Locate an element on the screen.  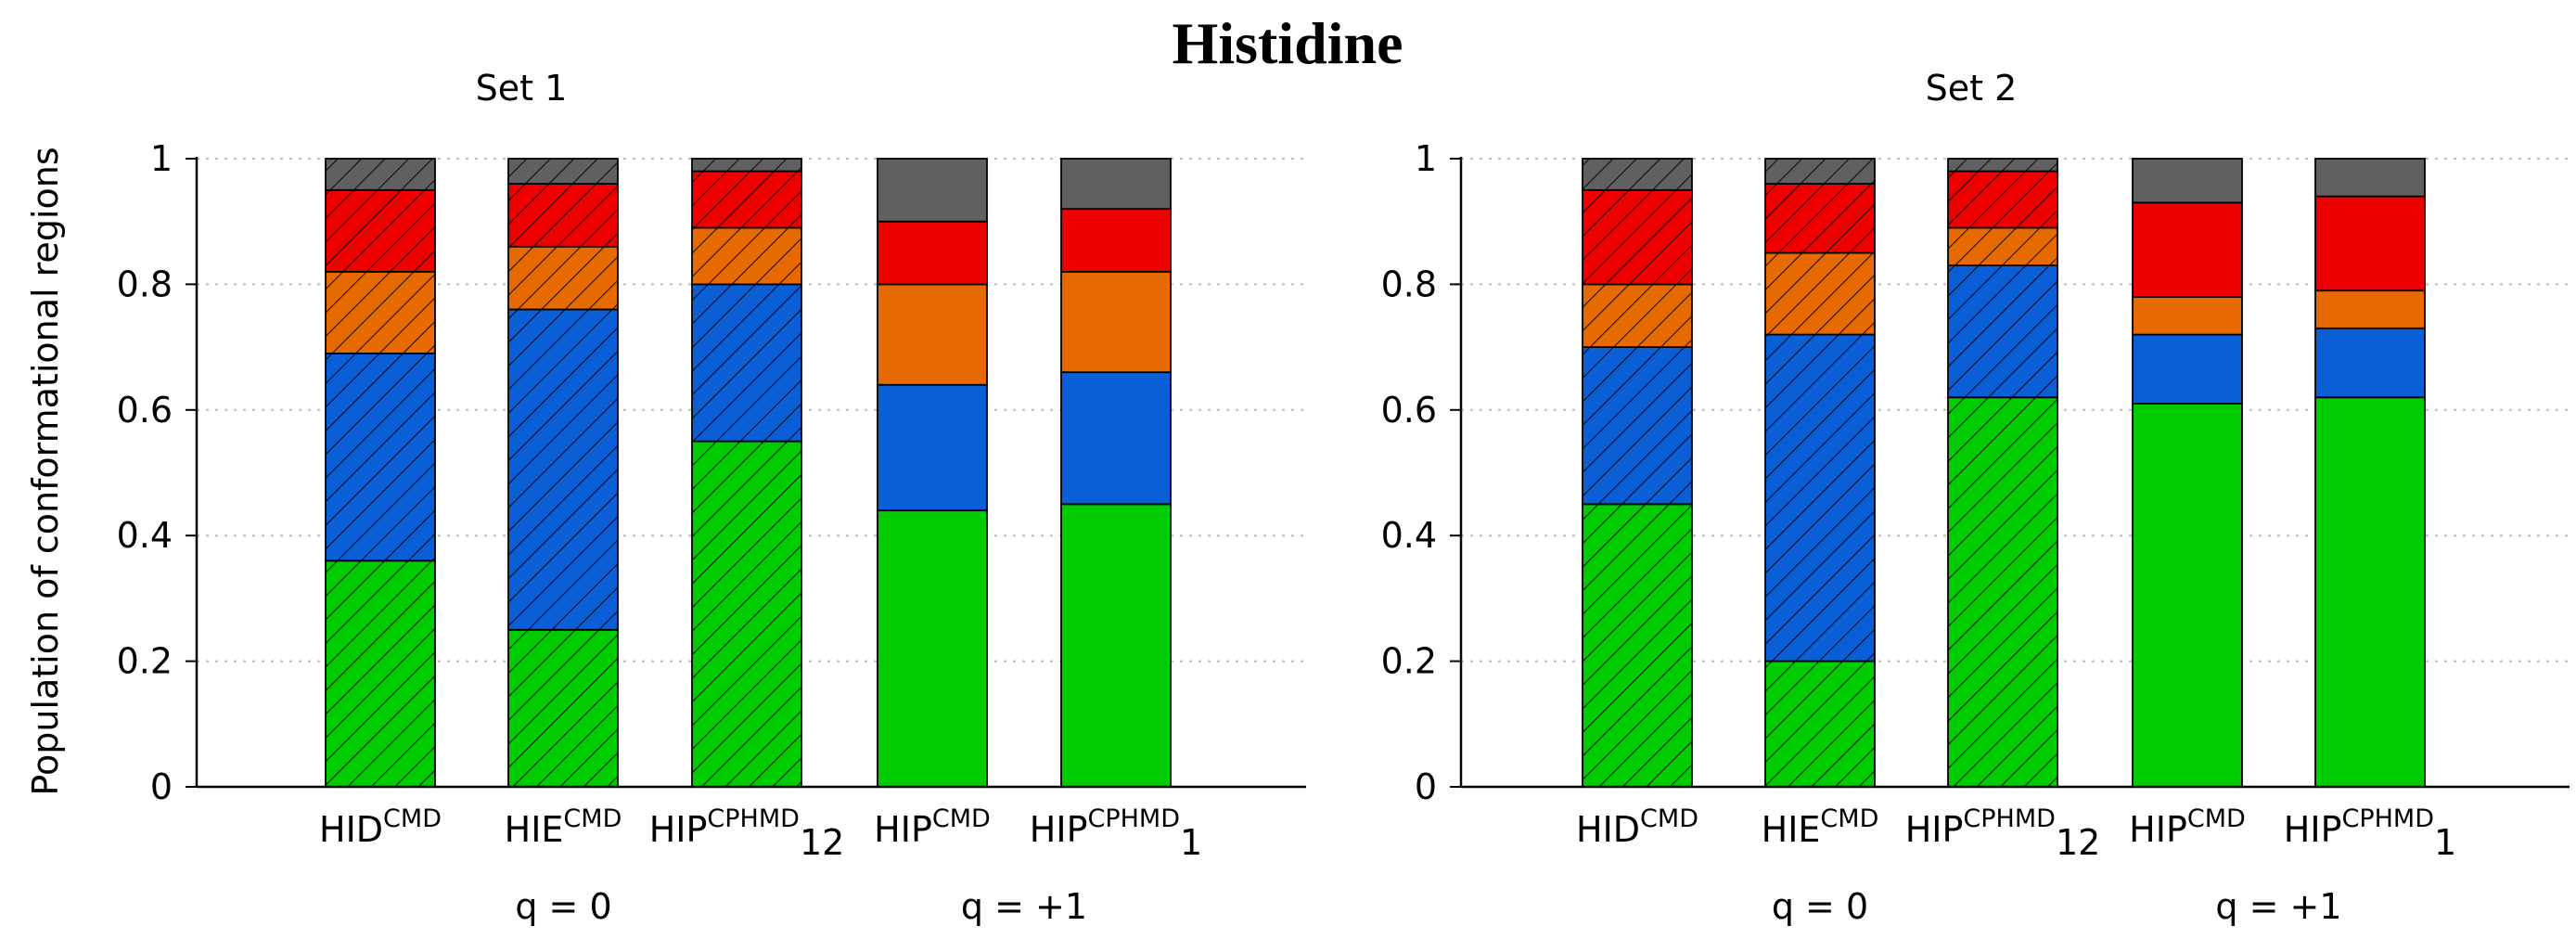
y-axis-label: Population of conformational regions is located at coordinates (45, 471).